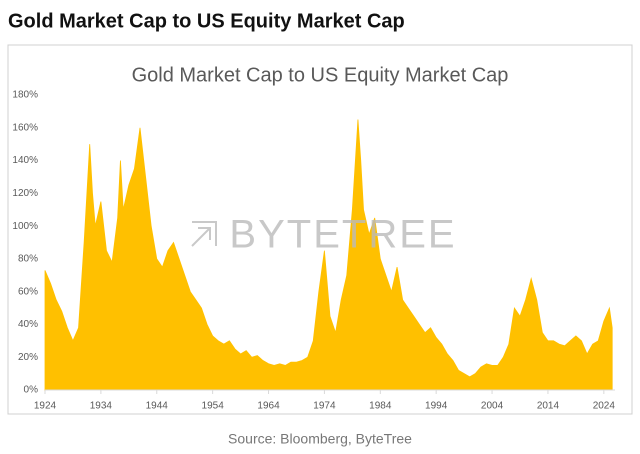 The image size is (640, 454). What do you see at coordinates (25, 127) in the screenshot?
I see `y-tick-label: 160%` at bounding box center [25, 127].